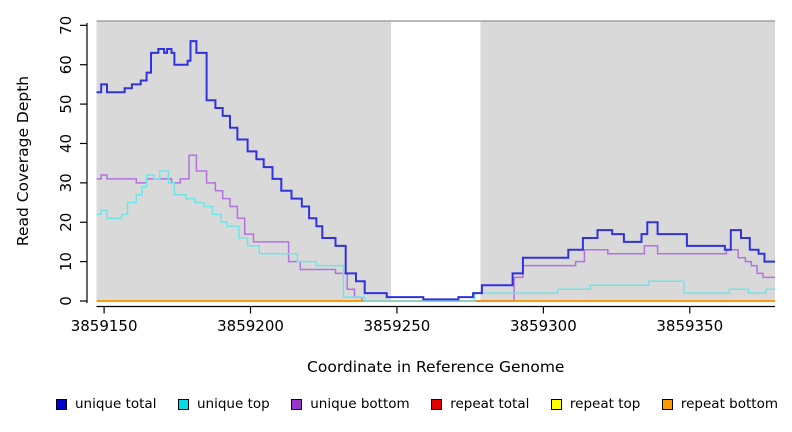 The width and height of the screenshot is (792, 432). Describe the element at coordinates (397, 326) in the screenshot. I see `x-tick-label: 3859250` at that location.